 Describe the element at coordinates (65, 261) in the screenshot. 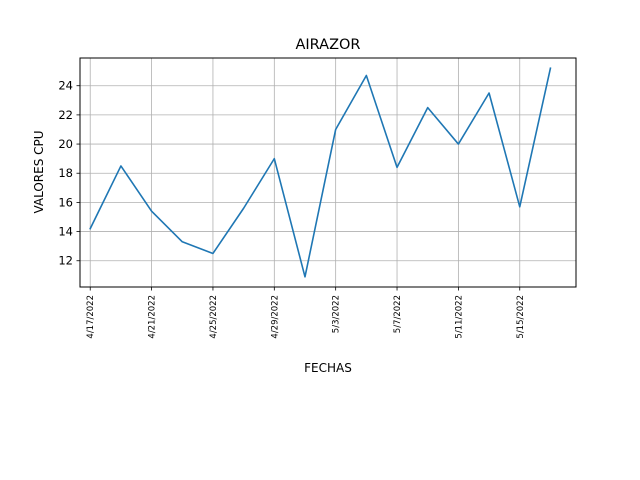

I see `y-tick-label: 12` at that location.